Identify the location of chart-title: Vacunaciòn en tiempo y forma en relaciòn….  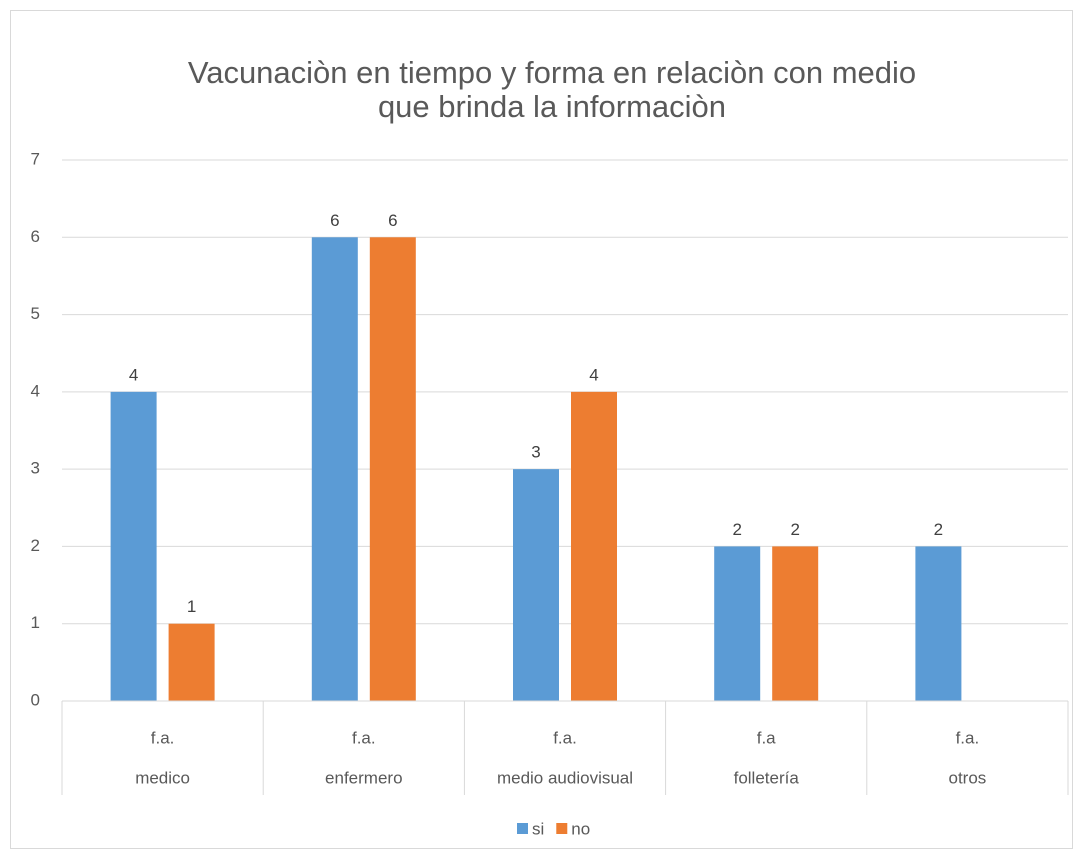
(552, 72).